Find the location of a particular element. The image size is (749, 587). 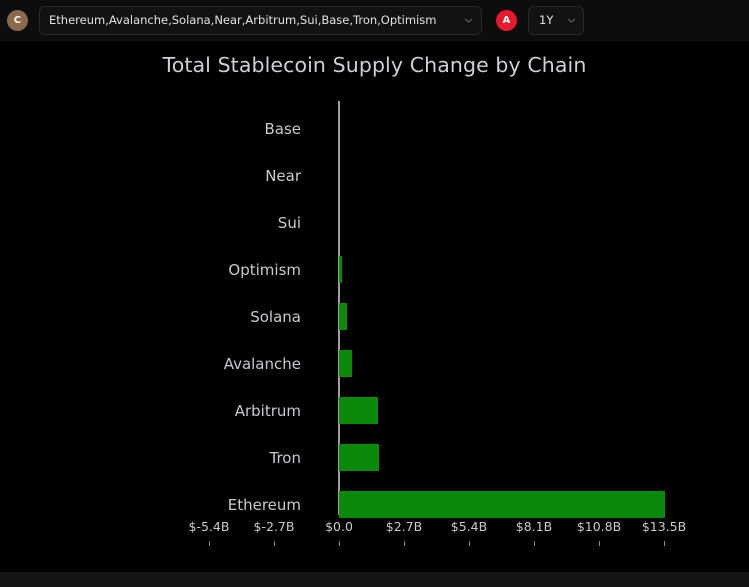

category-label-solana: Solana is located at coordinates (275, 316).